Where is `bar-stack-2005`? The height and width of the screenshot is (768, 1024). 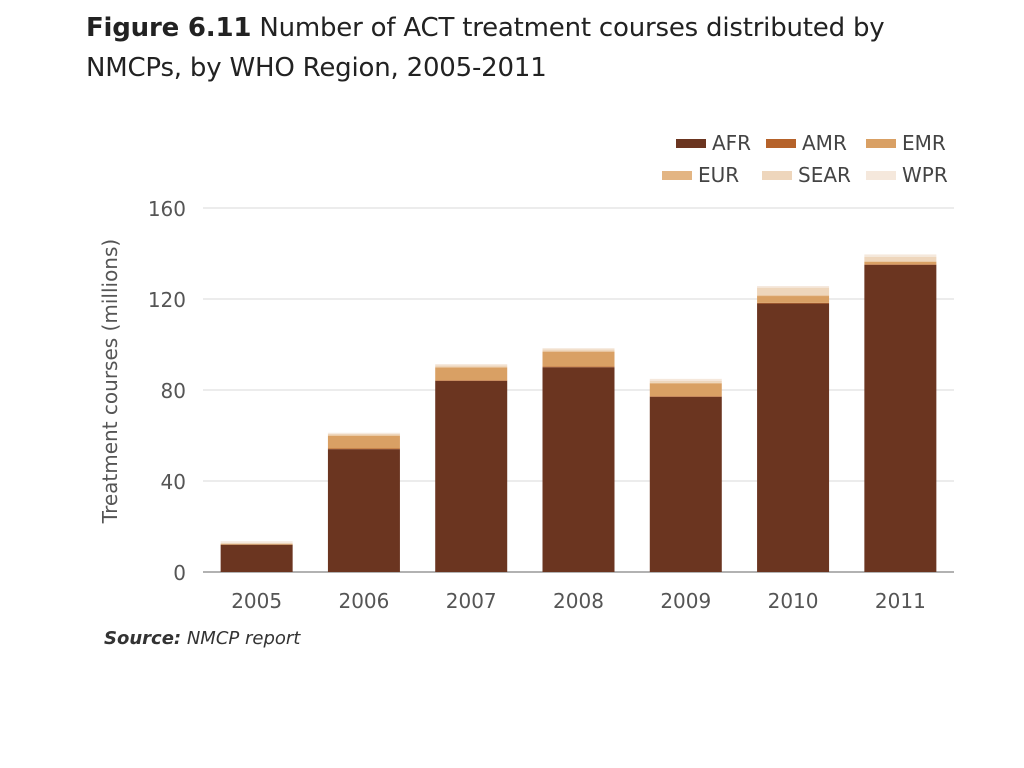 bar-stack-2005 is located at coordinates (256, 556).